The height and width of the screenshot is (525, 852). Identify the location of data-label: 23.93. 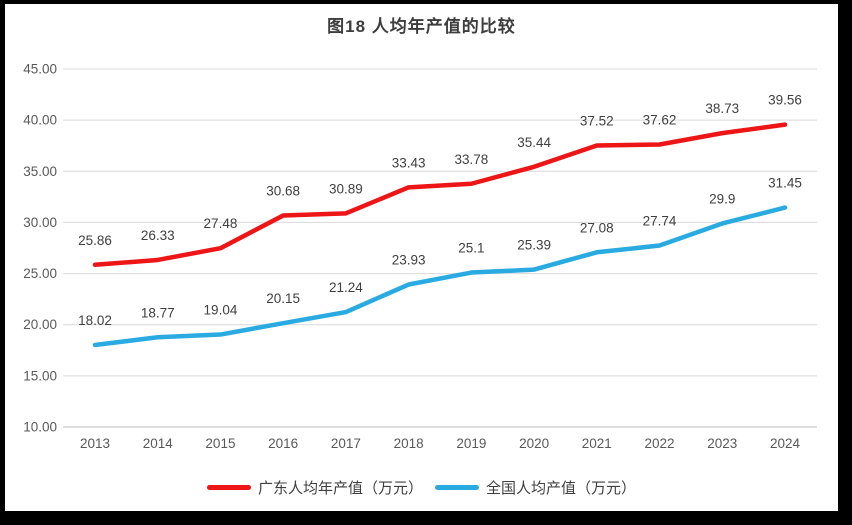
(409, 260).